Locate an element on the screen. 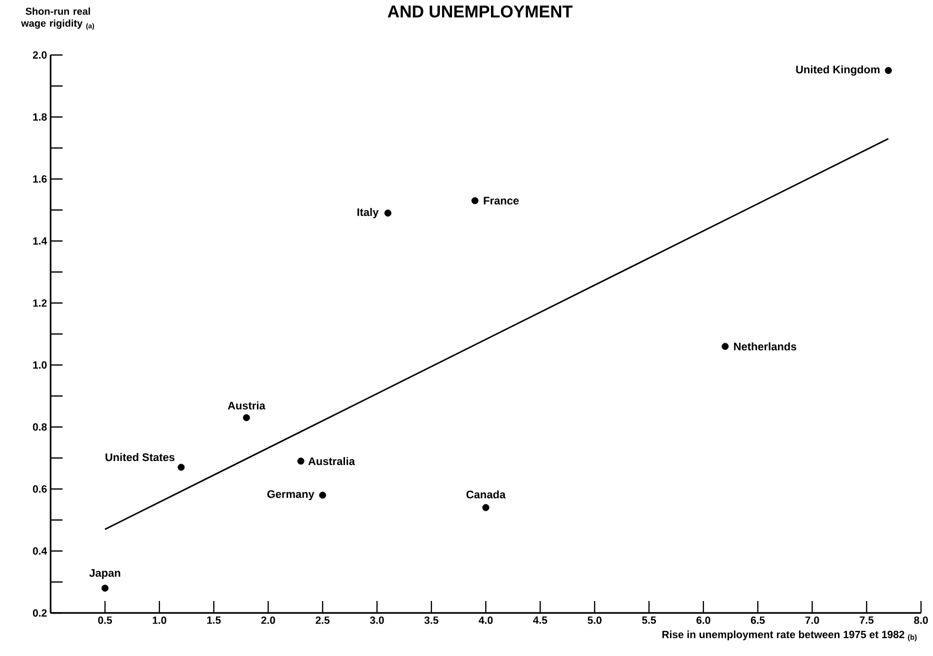 This screenshot has height=656, width=933. annotation: Austria is located at coordinates (247, 405).